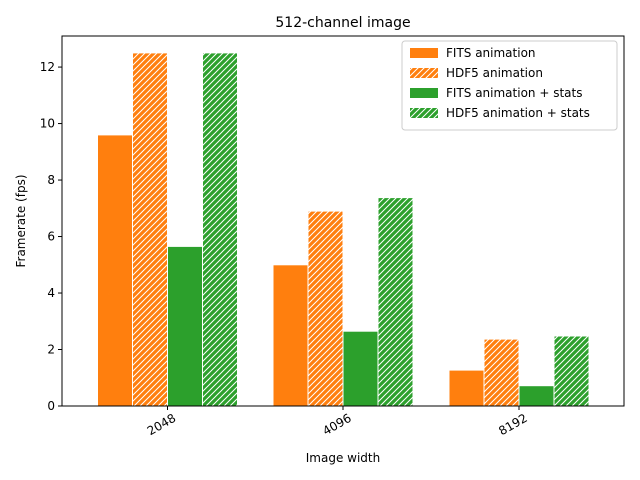  I want to click on legend-label: HDF5 animation, so click(494, 73).